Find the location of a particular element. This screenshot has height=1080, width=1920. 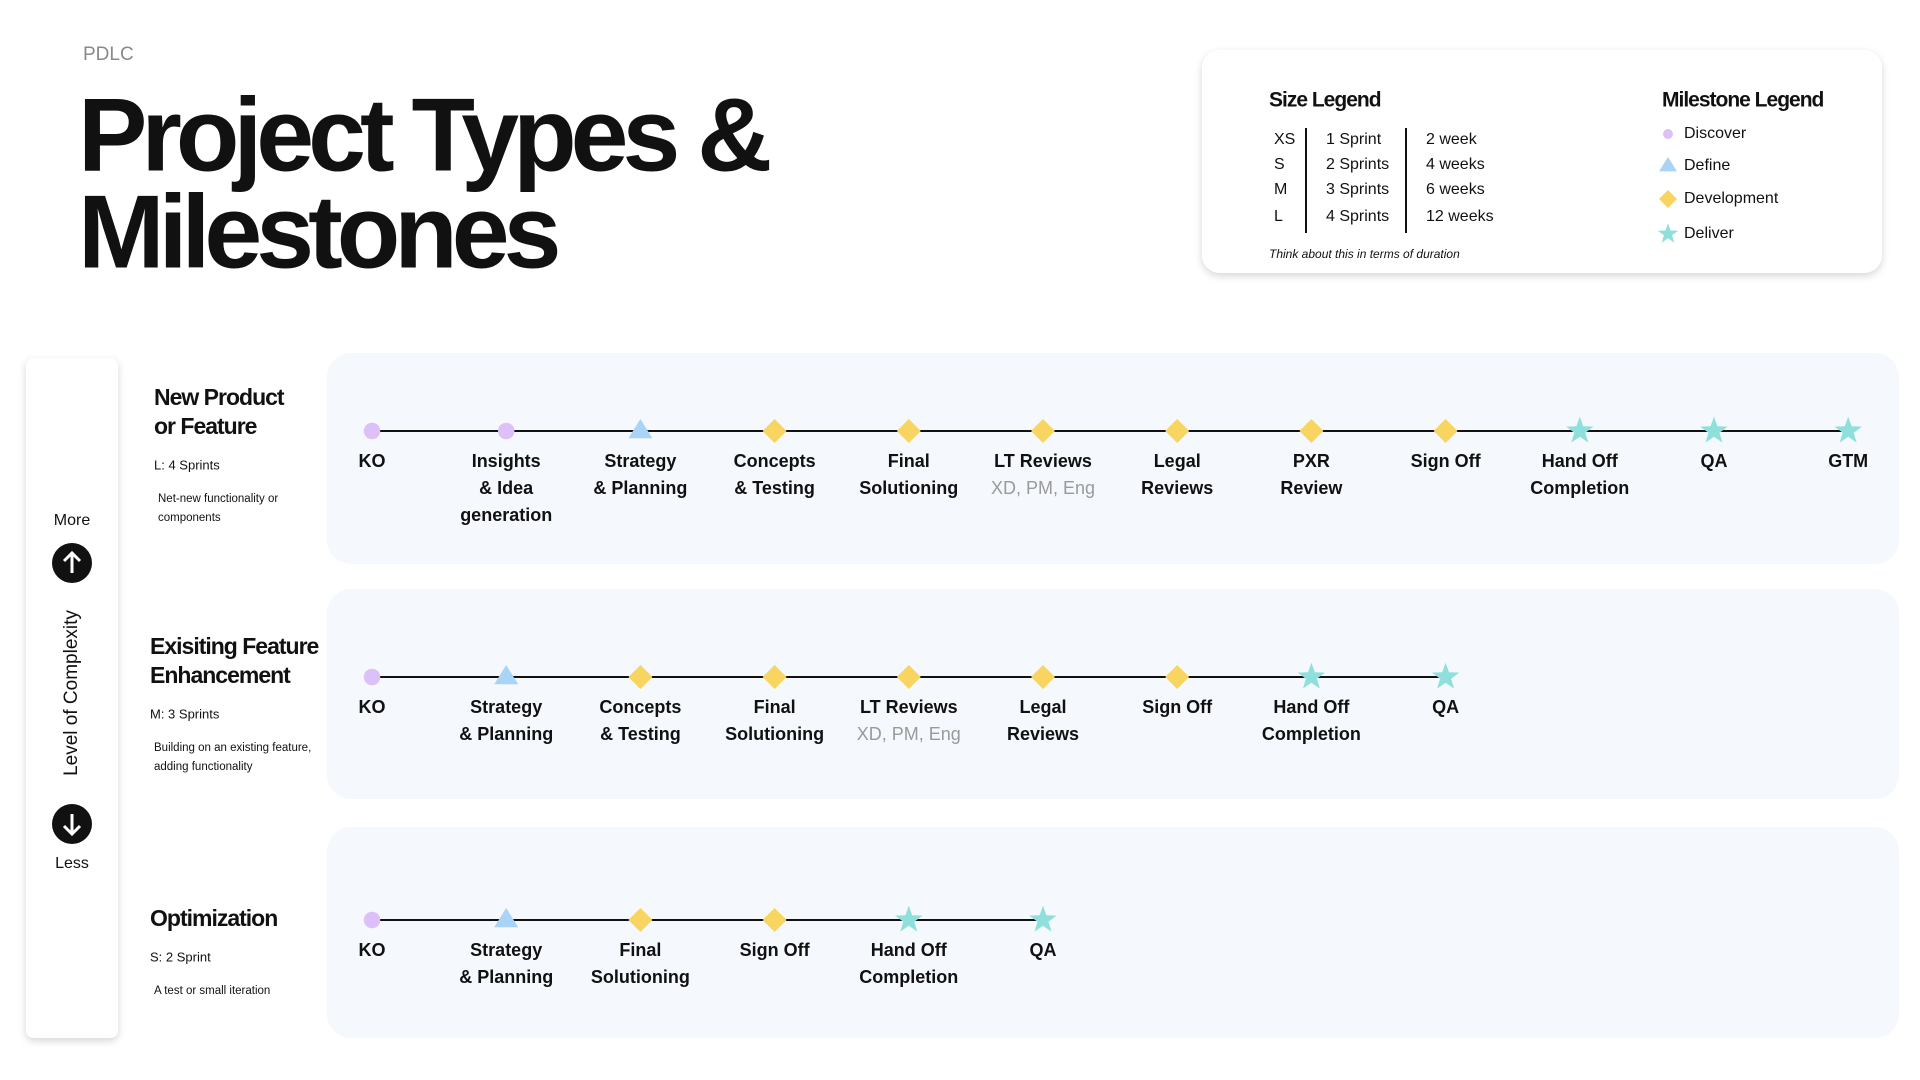

complexity-axis-label: Level of Complexity is located at coordinates (71, 693).